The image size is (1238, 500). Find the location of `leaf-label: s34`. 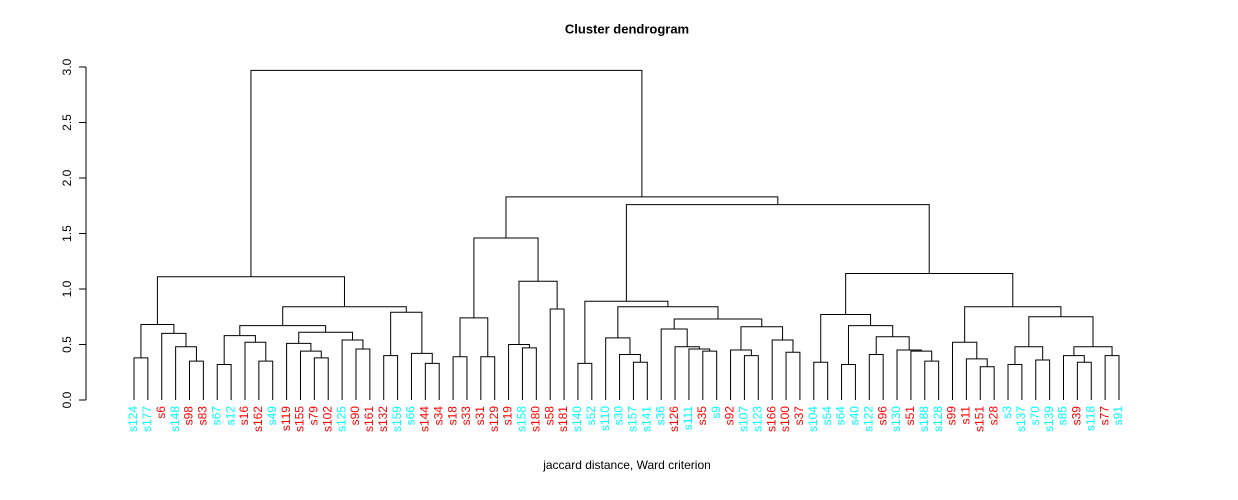

leaf-label: s34 is located at coordinates (438, 416).